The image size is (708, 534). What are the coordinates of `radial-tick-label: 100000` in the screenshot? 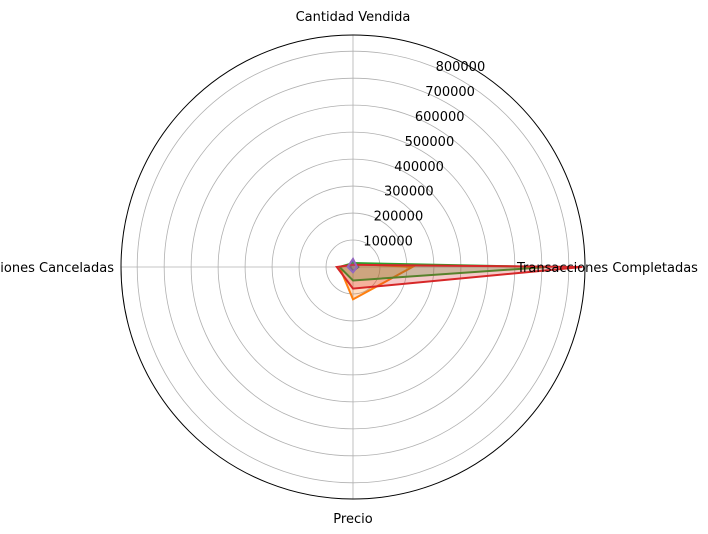 It's located at (388, 242).